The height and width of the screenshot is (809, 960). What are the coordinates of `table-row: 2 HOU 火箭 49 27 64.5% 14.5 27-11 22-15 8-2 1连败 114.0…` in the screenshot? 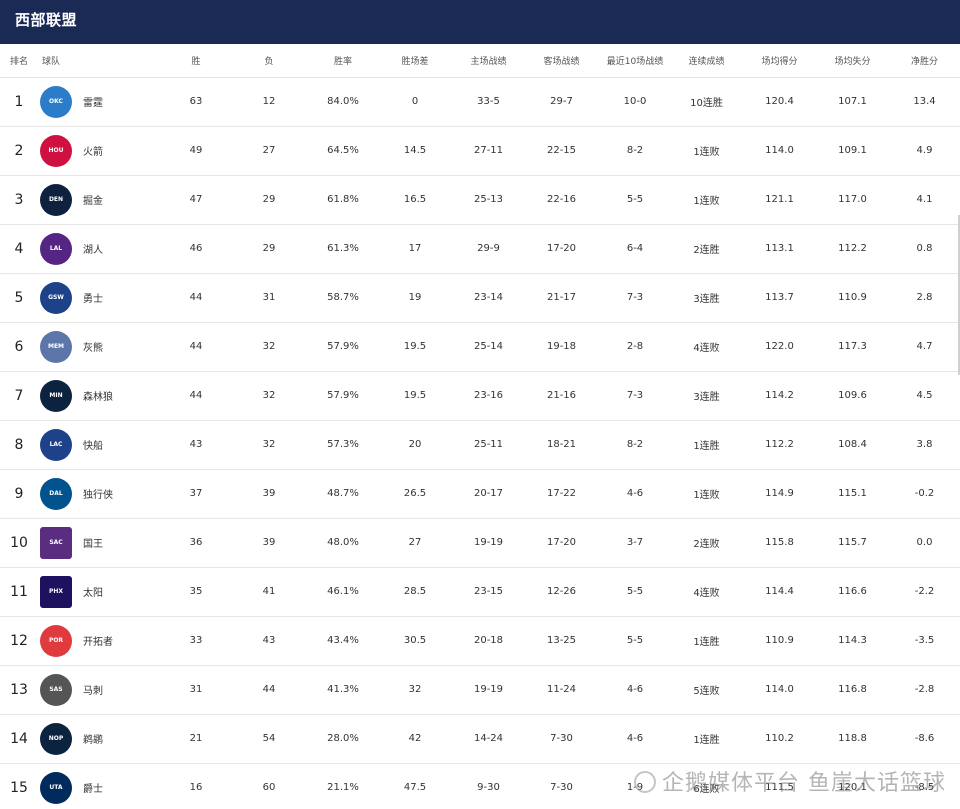 It's located at (480, 151).